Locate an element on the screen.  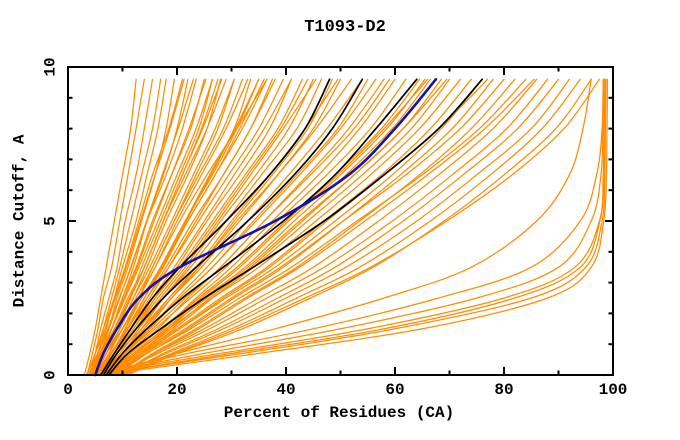
x-tick-label: 60 is located at coordinates (394, 390).